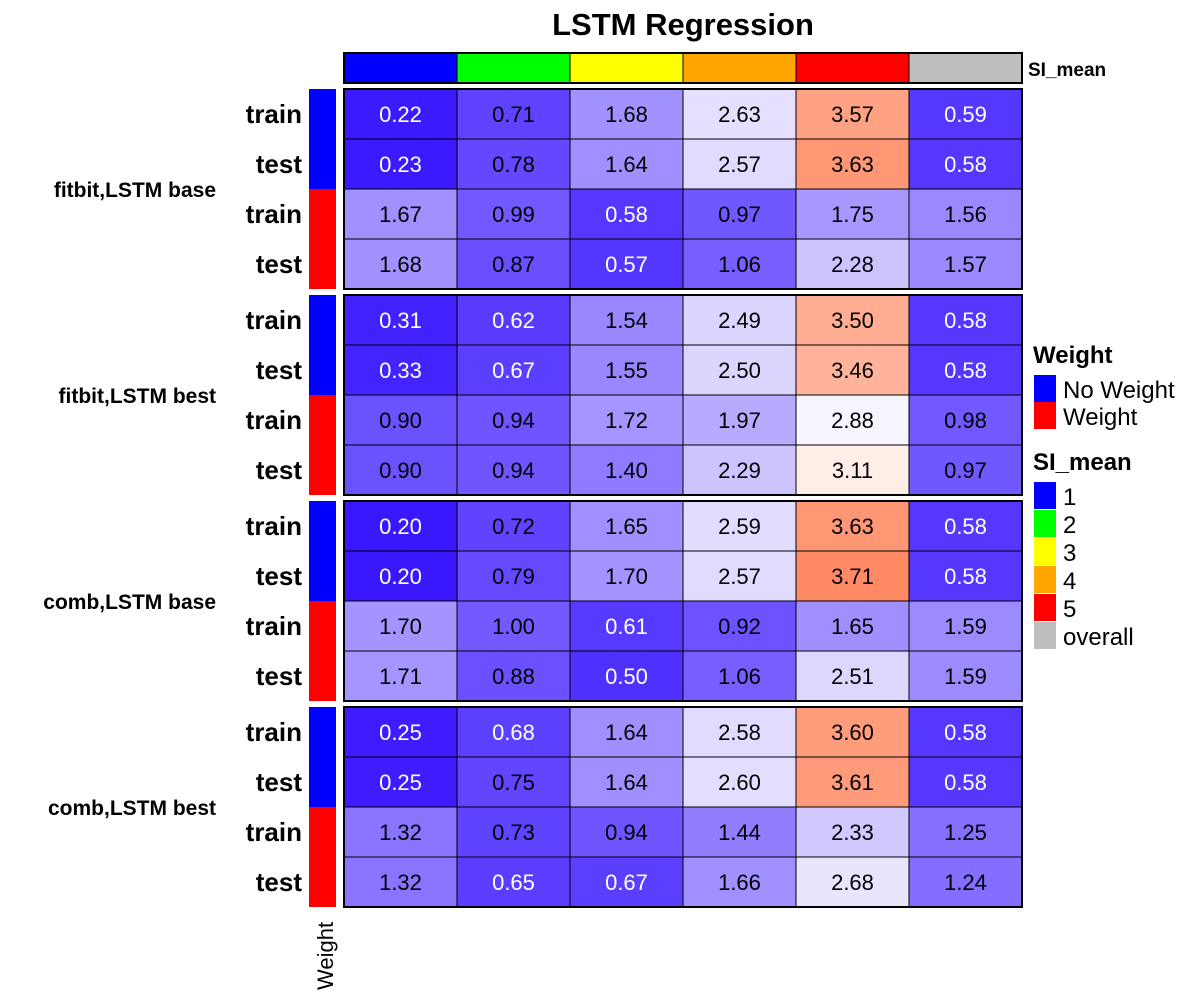 The image size is (1200, 1000). I want to click on group-label: fitbit,LSTM base, so click(135, 190).